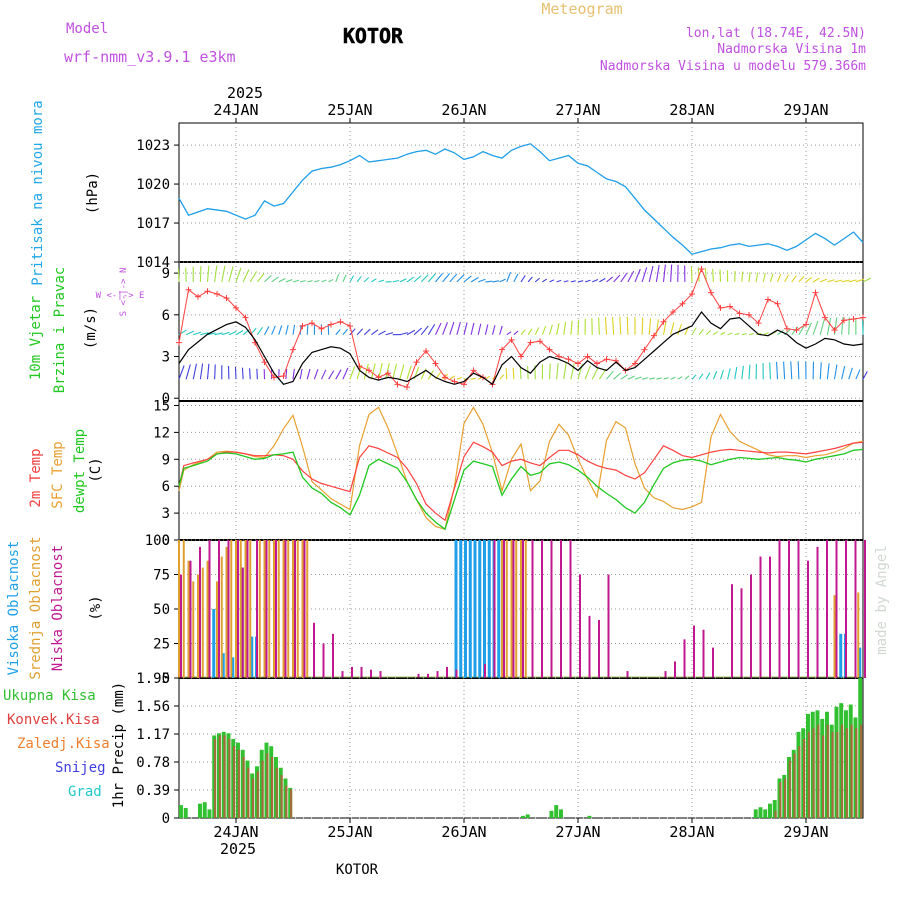  What do you see at coordinates (577, 110) in the screenshot?
I see `top-day-label: 27JAN` at bounding box center [577, 110].